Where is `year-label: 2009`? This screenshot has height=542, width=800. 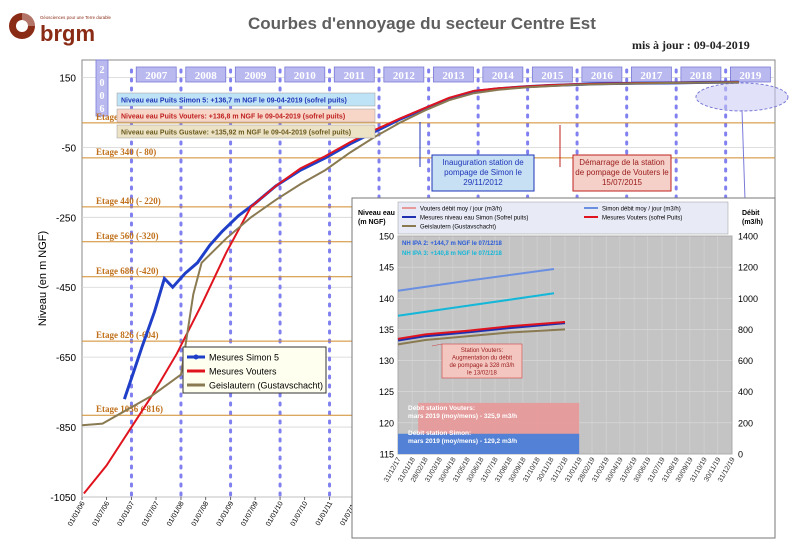
year-label: 2009 is located at coordinates (255, 76).